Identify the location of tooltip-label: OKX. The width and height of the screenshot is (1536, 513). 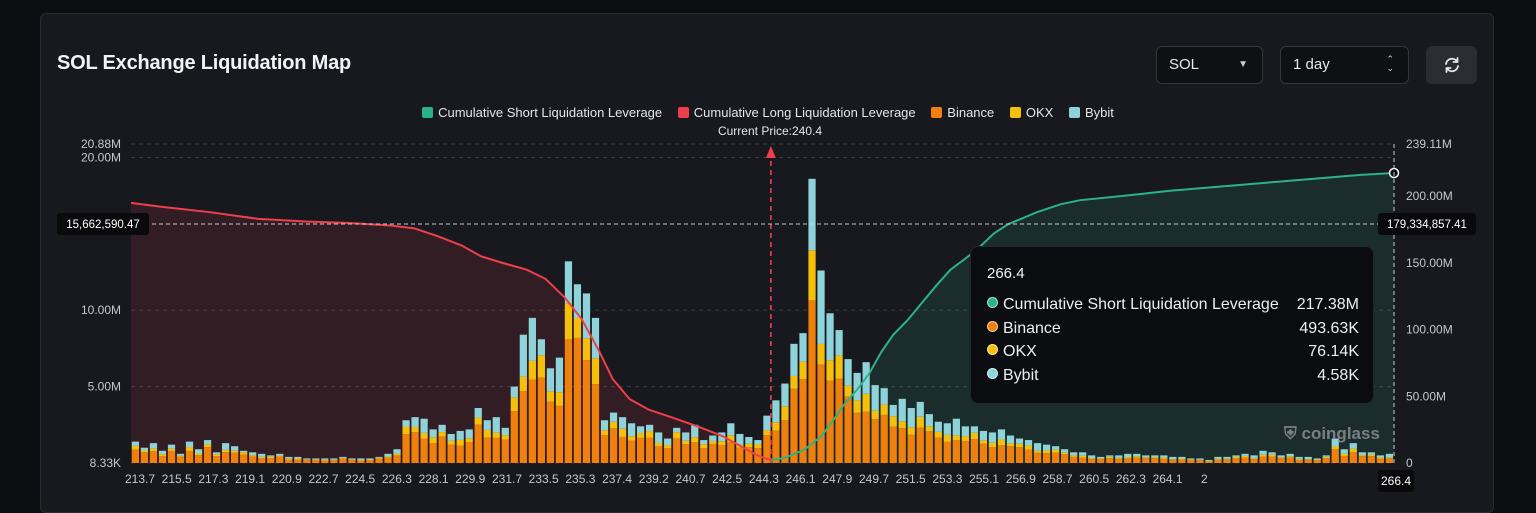
(1020, 351).